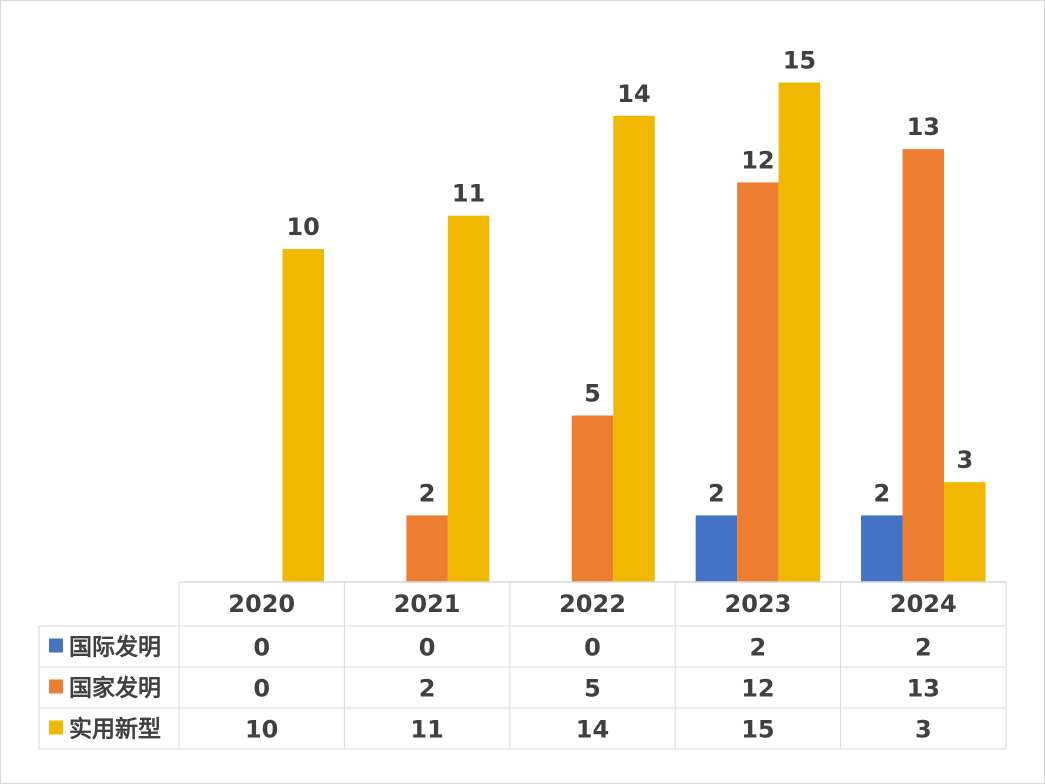 This screenshot has width=1045, height=784. What do you see at coordinates (964, 460) in the screenshot?
I see `bar-value-label: 3` at bounding box center [964, 460].